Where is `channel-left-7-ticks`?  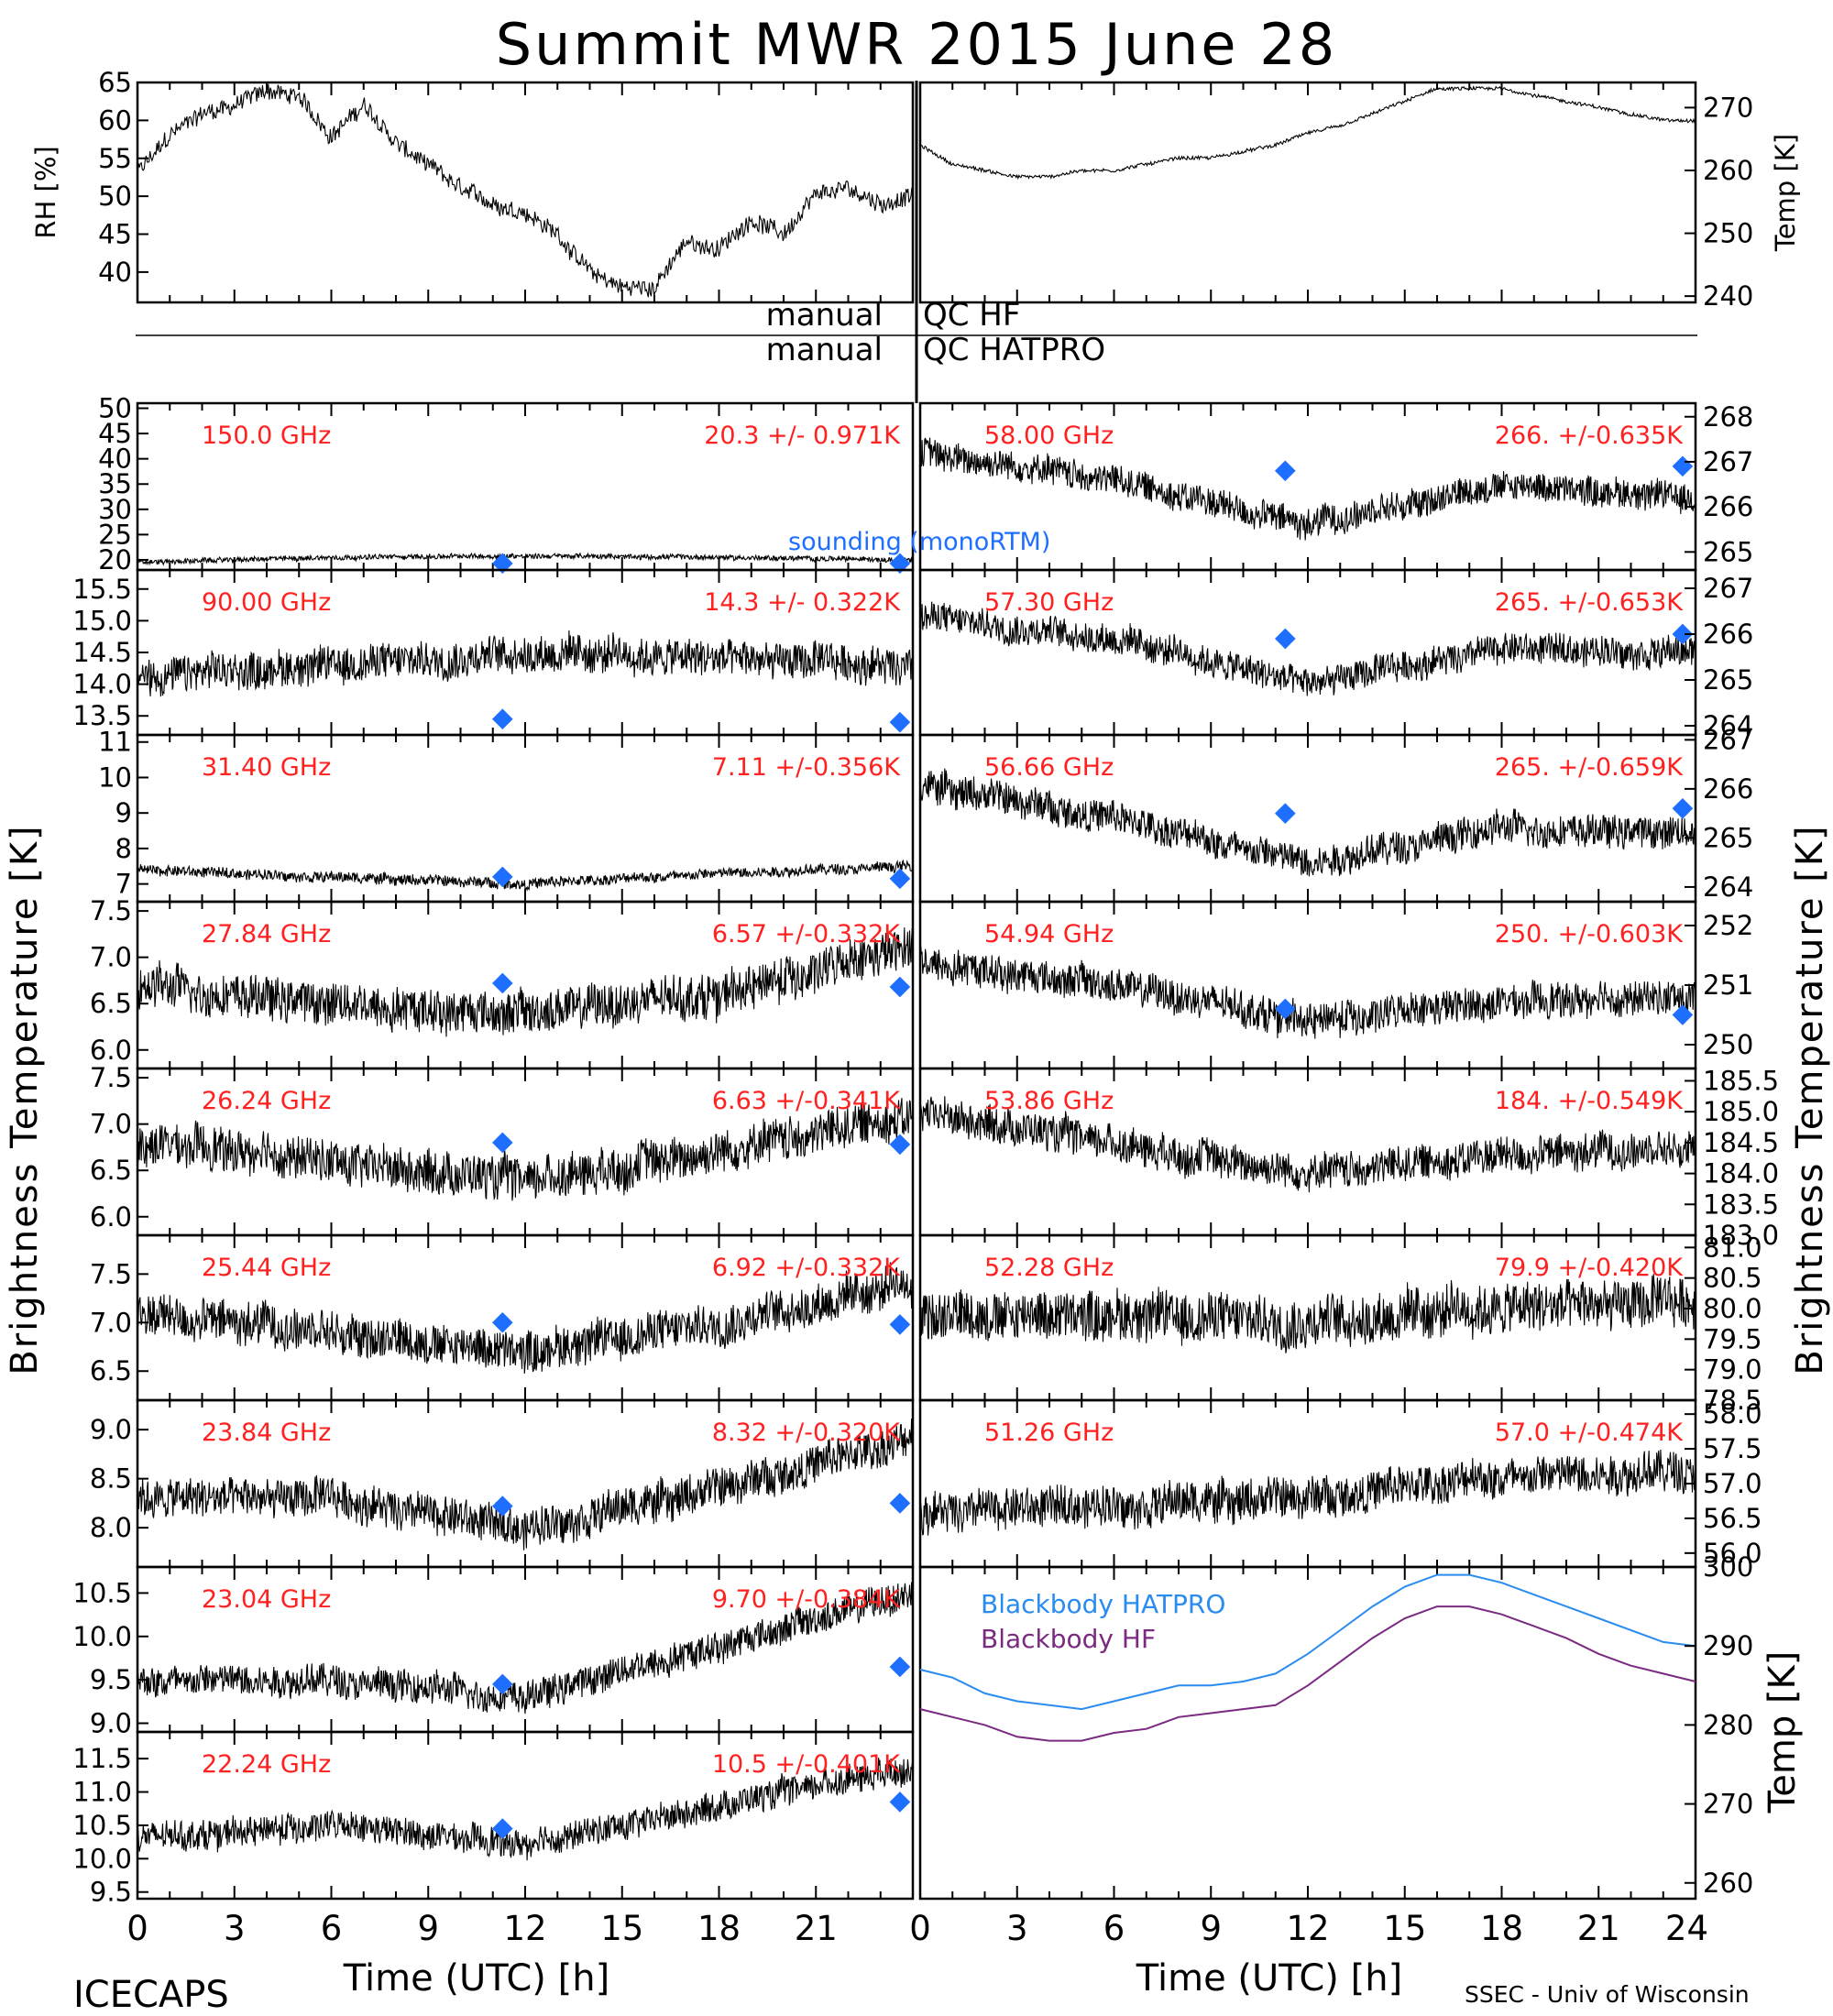
channel-left-7-ticks is located at coordinates (525, 1649).